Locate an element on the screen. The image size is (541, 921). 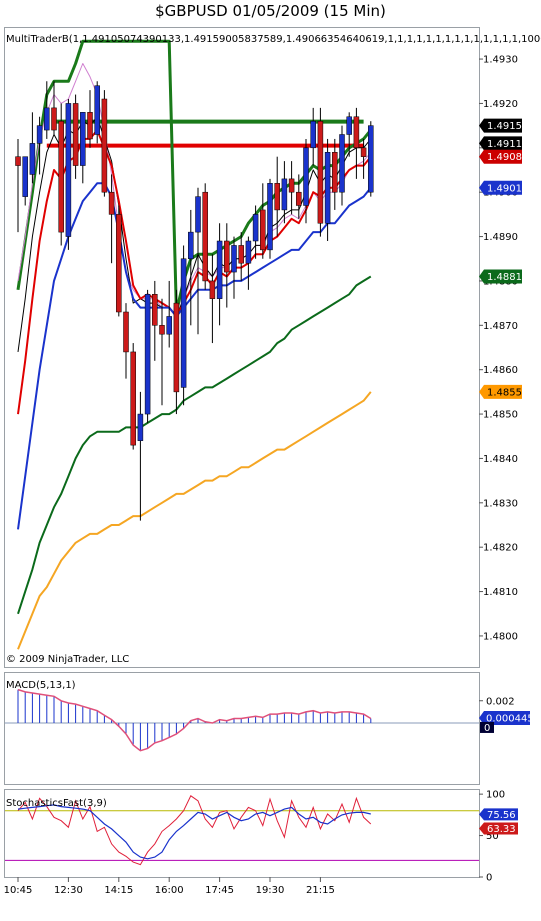
price-badge-label: 1.4908 is located at coordinates (504, 157).